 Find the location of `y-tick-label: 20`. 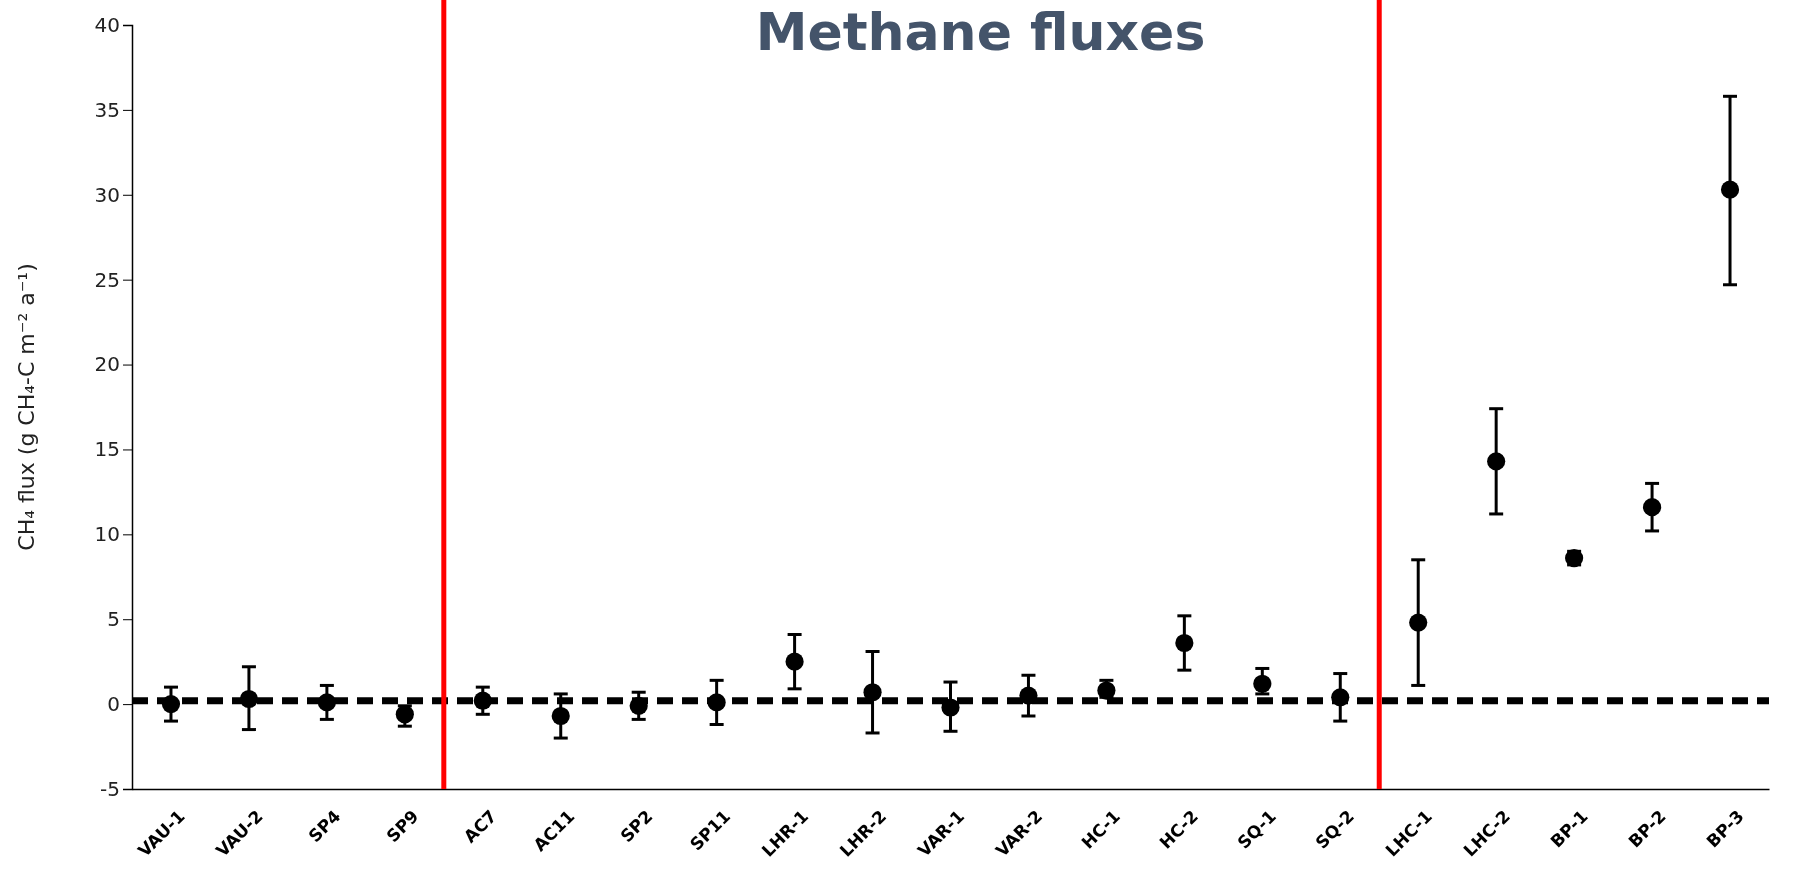

y-tick-label: 20 is located at coordinates (107, 364).